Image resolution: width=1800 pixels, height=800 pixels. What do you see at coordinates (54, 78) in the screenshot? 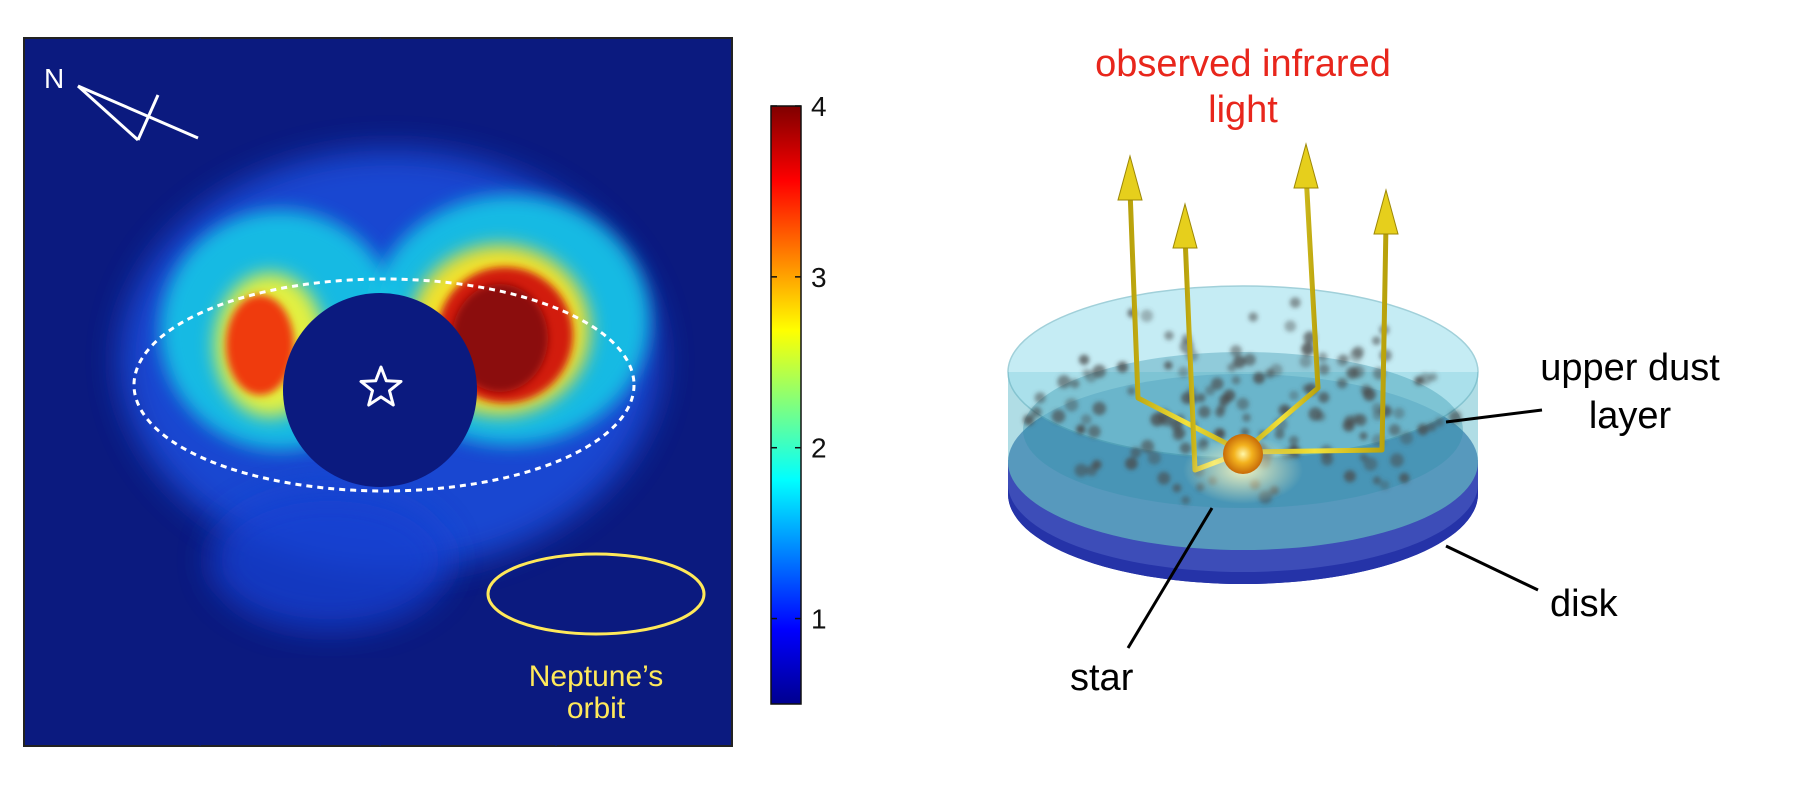
I see `compass-north-label: N` at bounding box center [54, 78].